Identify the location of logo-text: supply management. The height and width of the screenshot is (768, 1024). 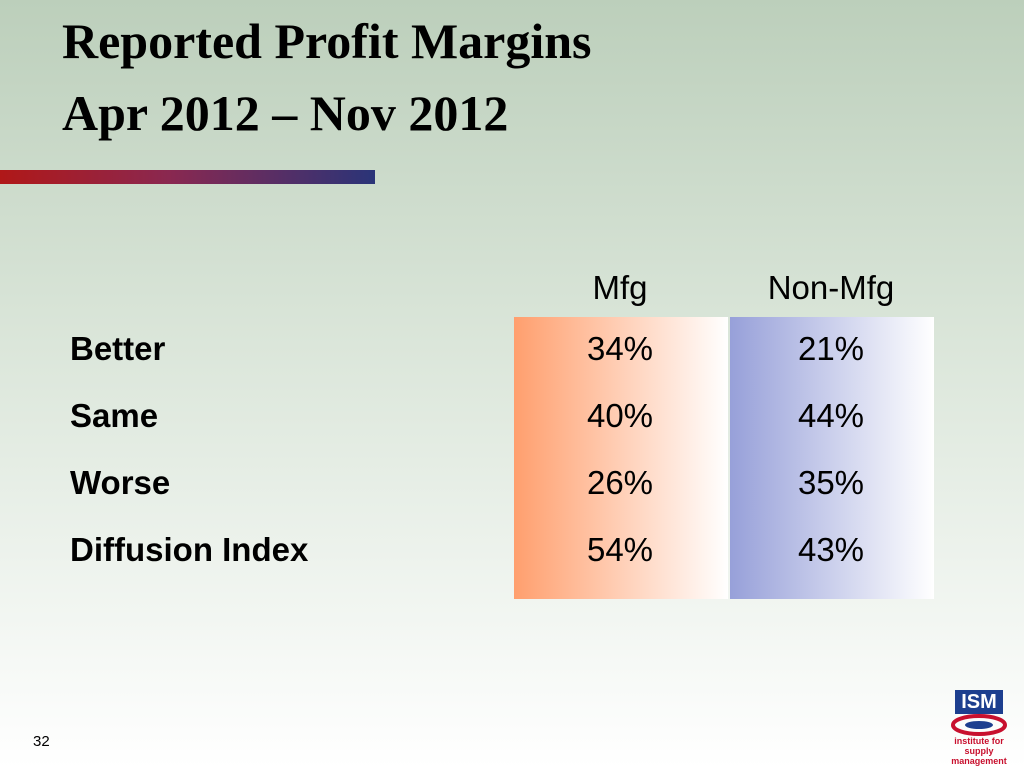
(979, 756).